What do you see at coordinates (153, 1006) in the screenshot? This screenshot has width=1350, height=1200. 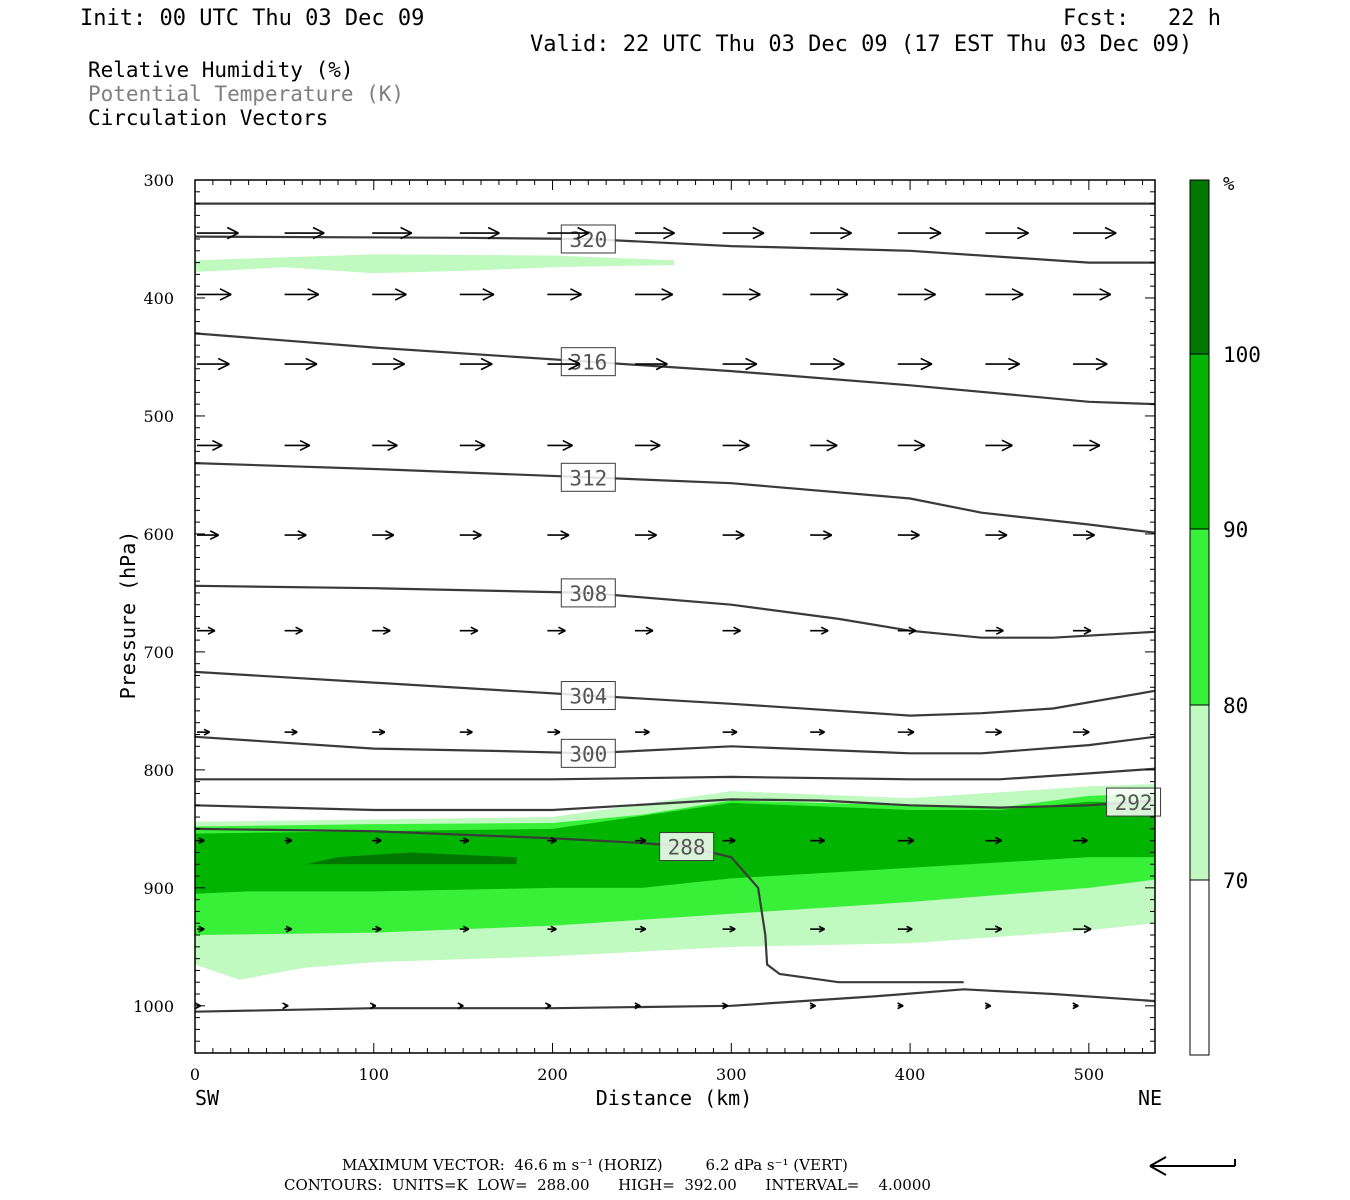 I see `y-tick-1000: 1000` at bounding box center [153, 1006].